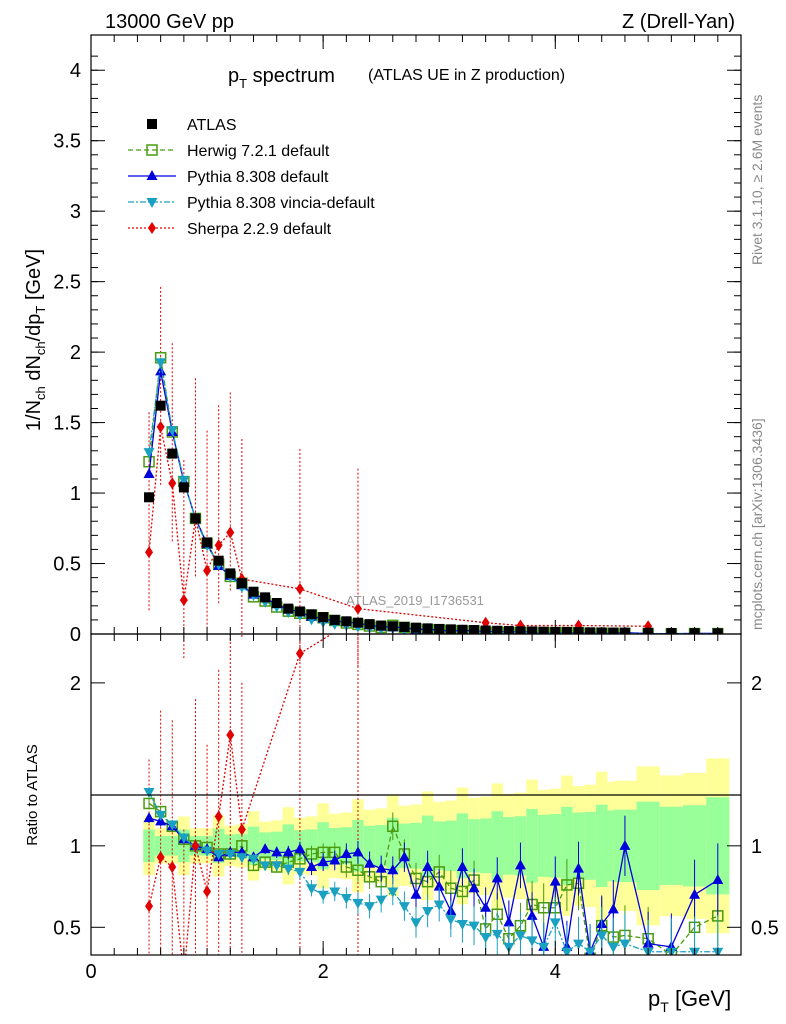 This screenshot has height=1024, width=786. I want to click on y-tick-label: 1.5, so click(67, 424).